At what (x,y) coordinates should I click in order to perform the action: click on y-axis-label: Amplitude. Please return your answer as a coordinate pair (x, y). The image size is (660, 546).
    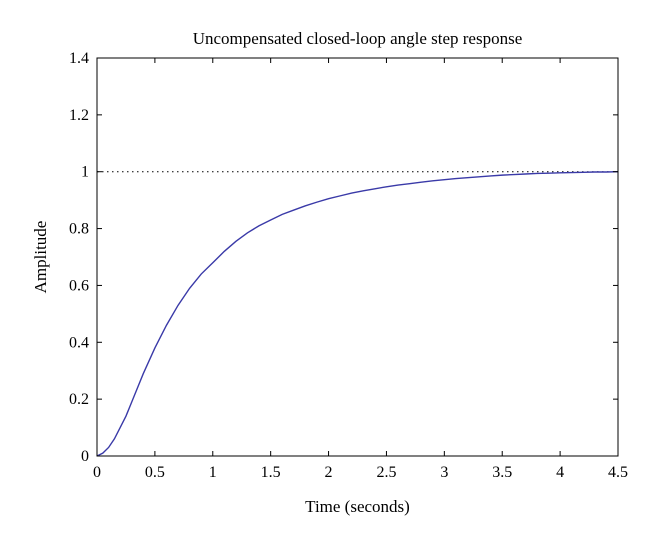
    Looking at the image, I should click on (40, 257).